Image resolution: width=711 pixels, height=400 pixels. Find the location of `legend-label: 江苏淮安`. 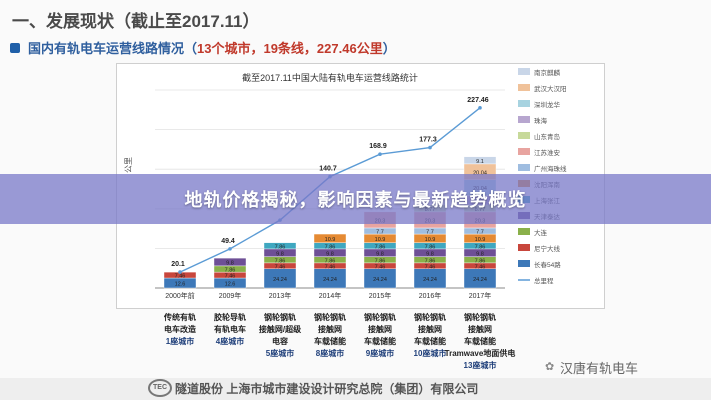

legend-label: 江苏淮安 is located at coordinates (547, 152).